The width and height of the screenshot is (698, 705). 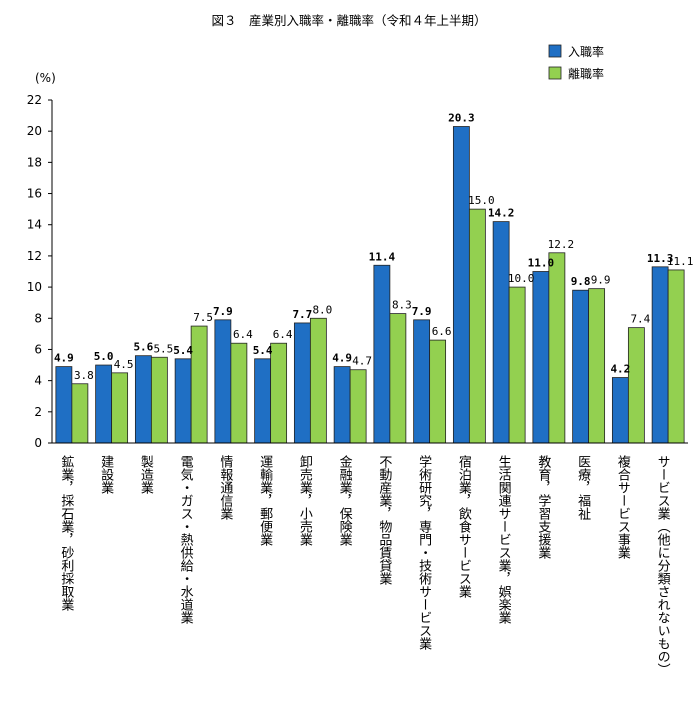 What do you see at coordinates (38, 349) in the screenshot?
I see `y-tick-label: 6` at bounding box center [38, 349].